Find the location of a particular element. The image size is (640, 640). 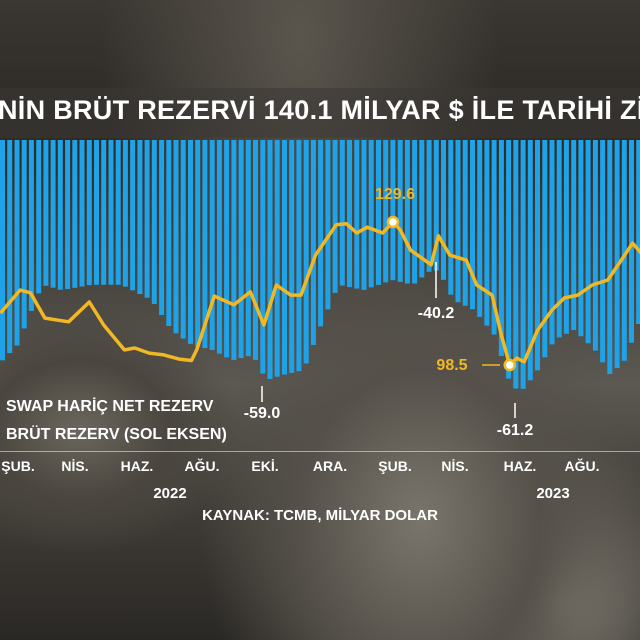

year-label-2022: 2022 is located at coordinates (170, 493).